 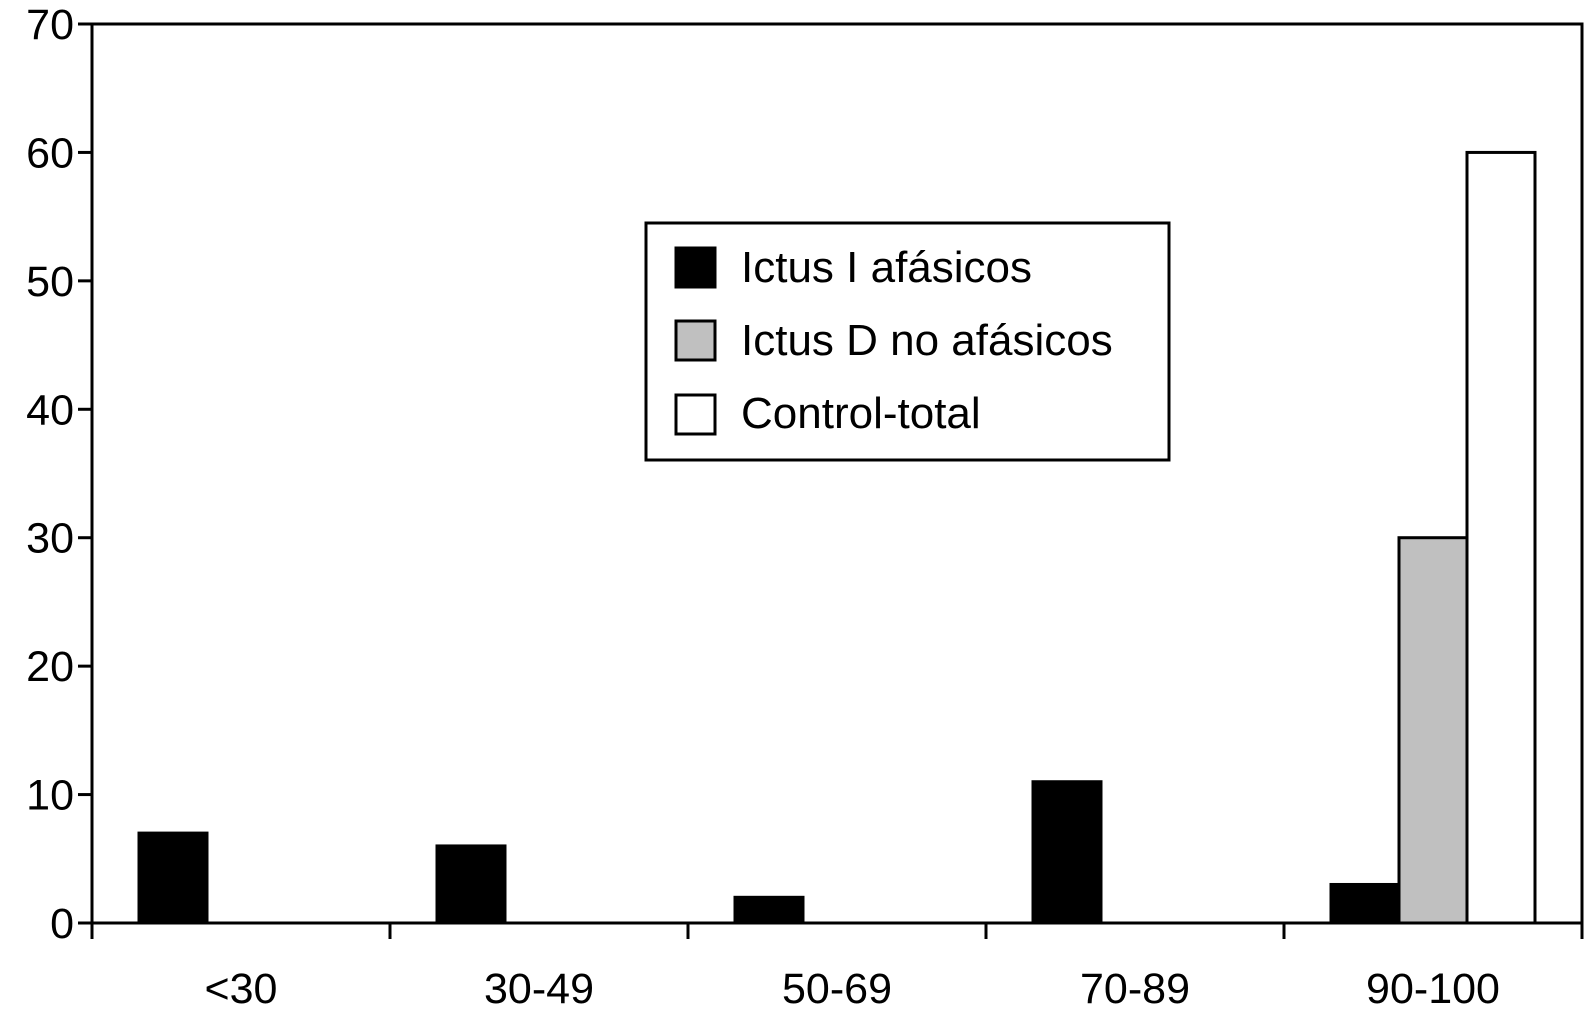 I want to click on y-tick-label: 10, so click(x=50, y=796).